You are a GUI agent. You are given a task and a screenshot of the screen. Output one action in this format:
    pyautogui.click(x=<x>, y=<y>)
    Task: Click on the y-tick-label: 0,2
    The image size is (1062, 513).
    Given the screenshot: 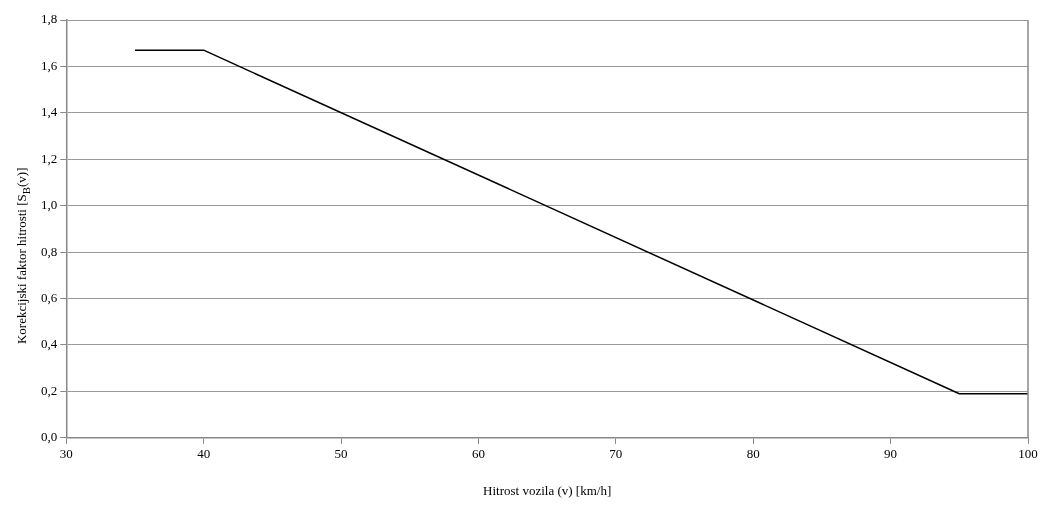 What is the action you would take?
    pyautogui.click(x=49, y=390)
    